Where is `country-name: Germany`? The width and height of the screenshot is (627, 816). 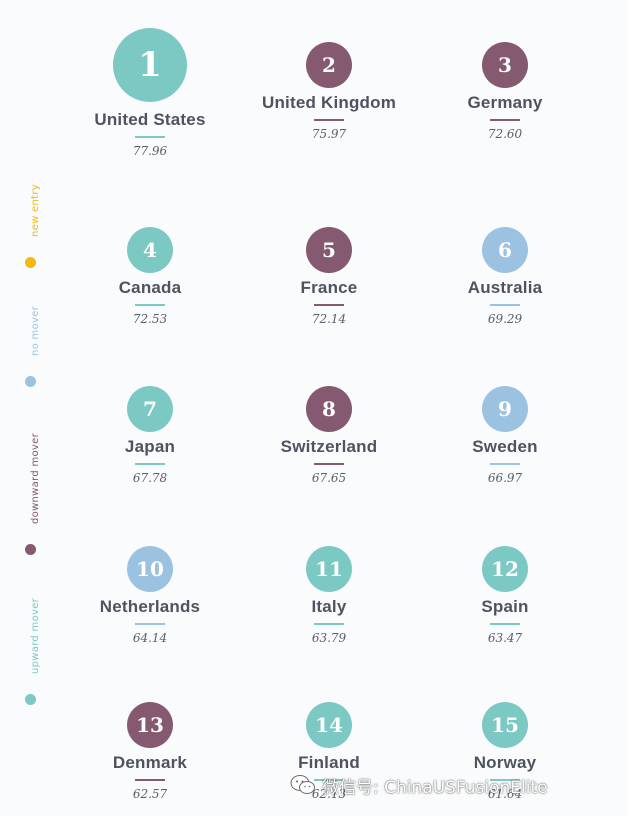
country-name: Germany is located at coordinates (505, 102).